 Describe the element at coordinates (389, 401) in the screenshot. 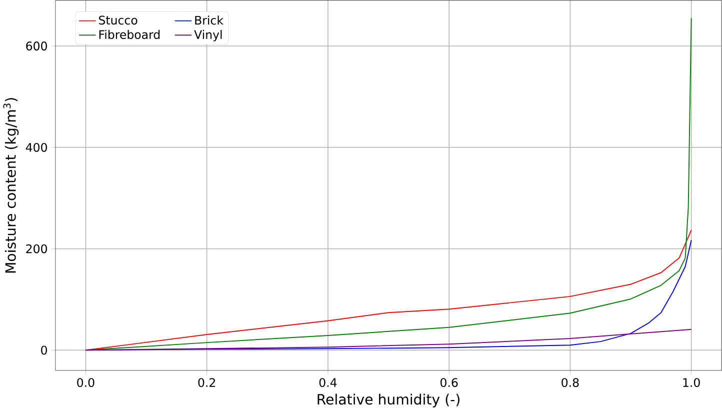

I see `x-axis-title: Relative humidity (-)` at that location.